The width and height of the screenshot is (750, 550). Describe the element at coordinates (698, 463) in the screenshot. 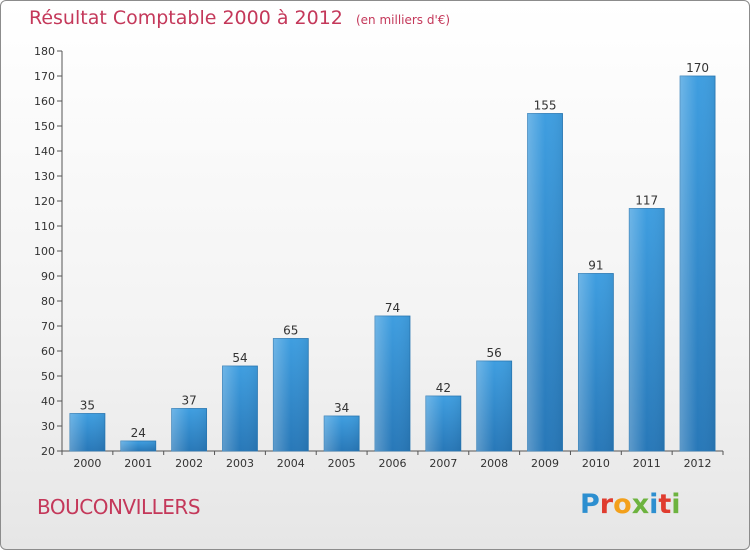

I see `x-tick-label-2012: 2012` at that location.